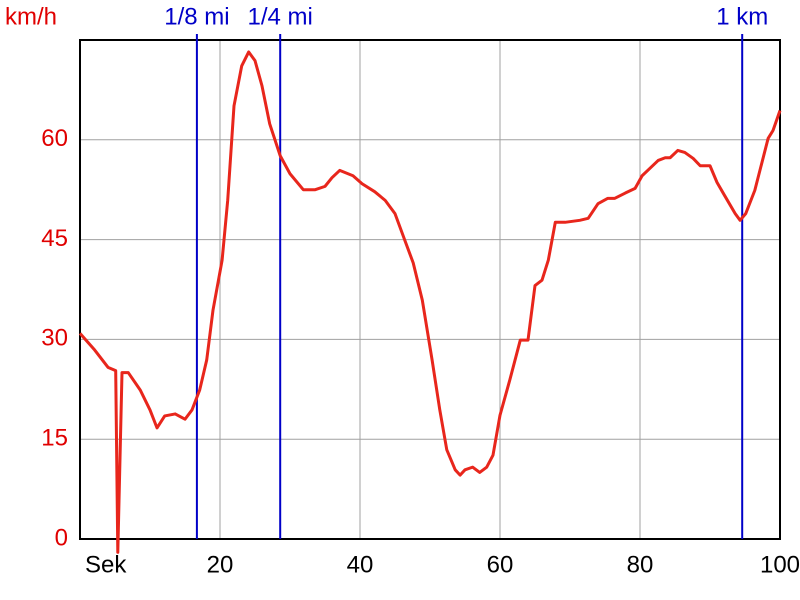 This screenshot has width=800, height=600. What do you see at coordinates (31, 16) in the screenshot?
I see `y-axis-label: km/h` at bounding box center [31, 16].